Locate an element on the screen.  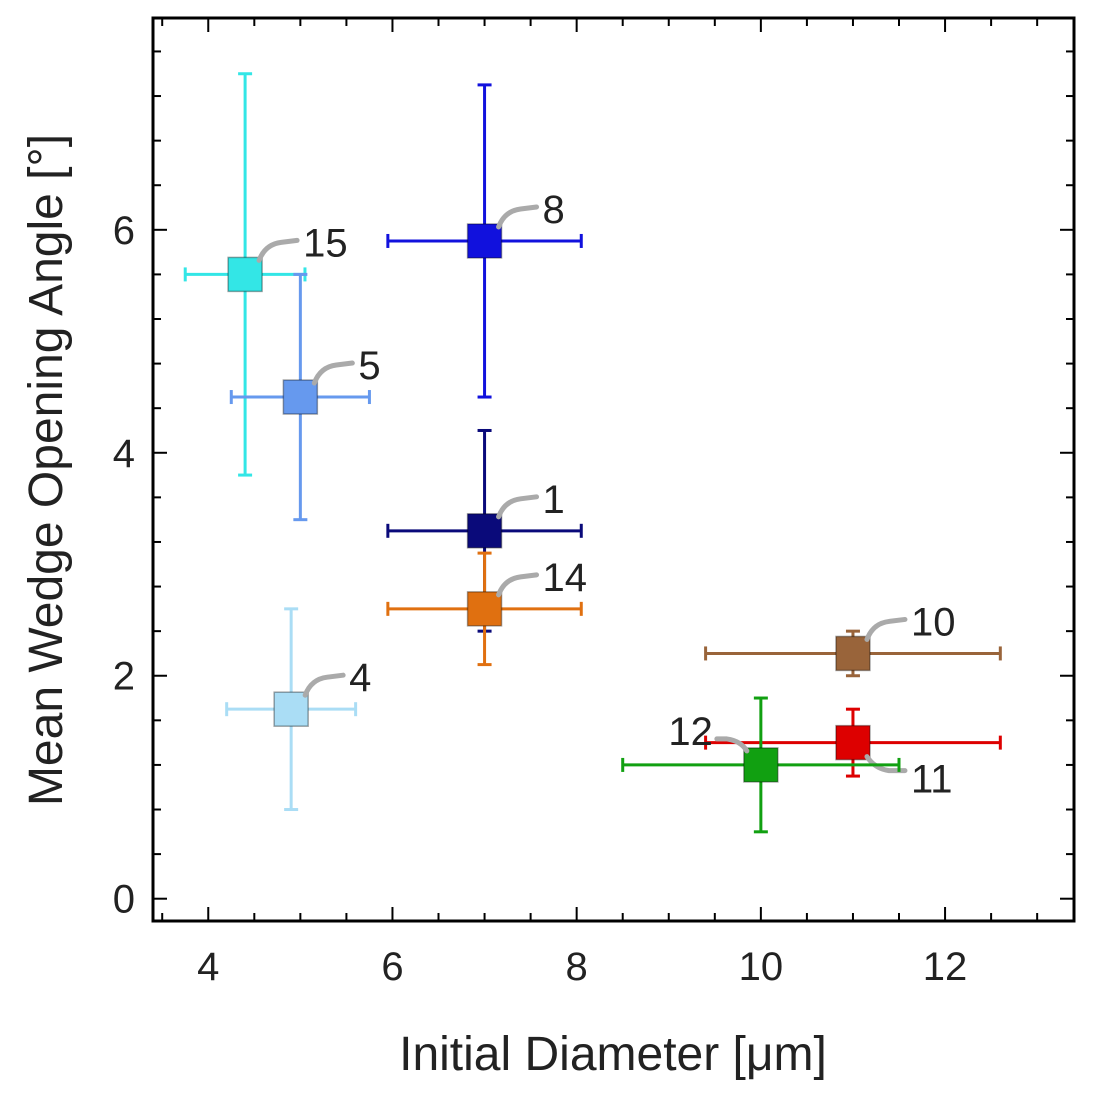
x-tick-label: 6 is located at coordinates (392, 967).